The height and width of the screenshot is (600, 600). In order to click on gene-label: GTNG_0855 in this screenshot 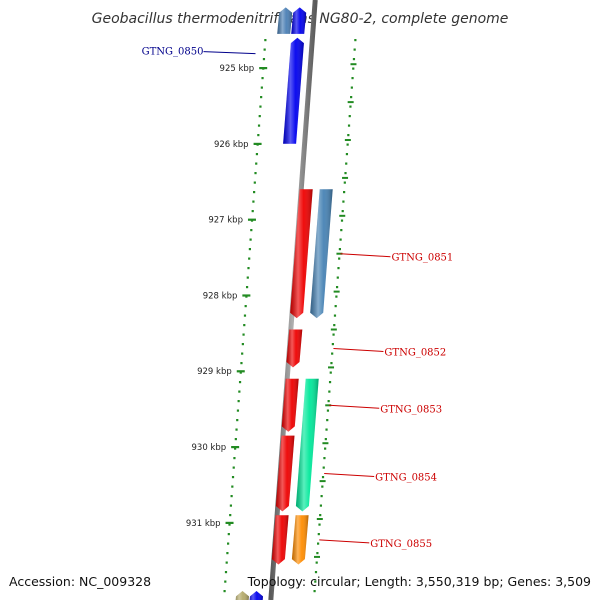, I will do `click(401, 544)`.